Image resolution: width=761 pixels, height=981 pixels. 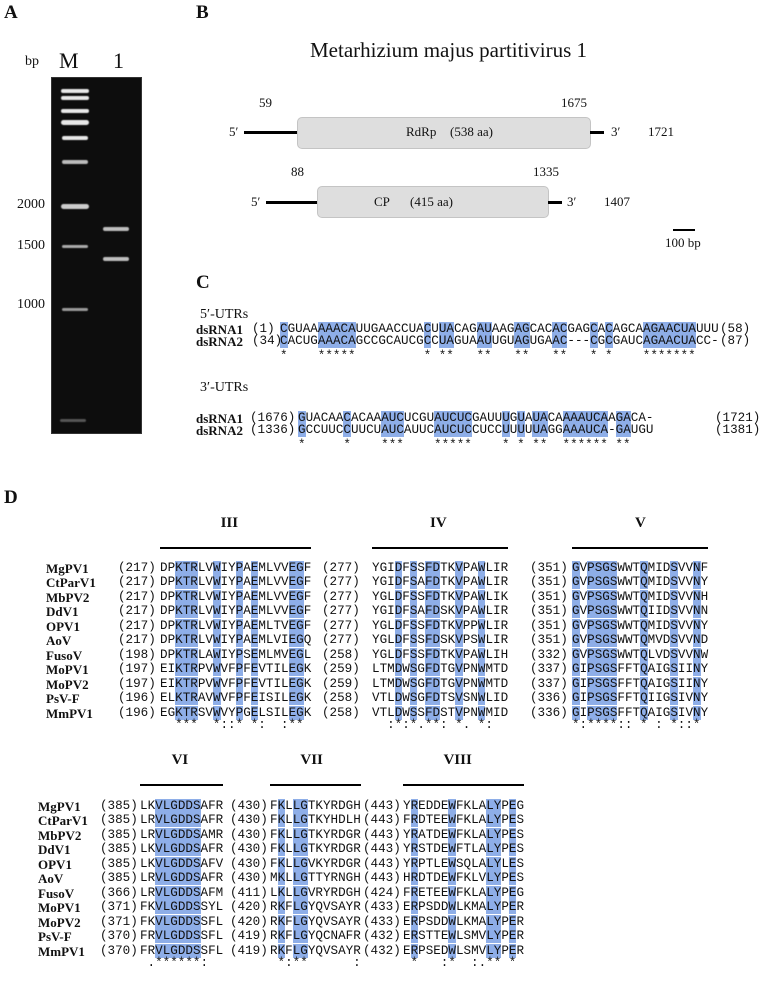 What do you see at coordinates (616, 131) in the screenshot?
I see `rdrp-3prime: 3′` at bounding box center [616, 131].